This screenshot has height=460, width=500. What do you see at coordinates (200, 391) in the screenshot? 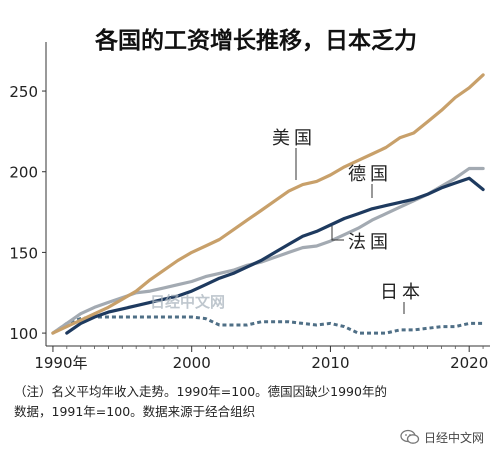
I see `footnote-line-1: （注）名义平均年收入走势。1990年=100。德国因缺少1990年的` at bounding box center [200, 391].